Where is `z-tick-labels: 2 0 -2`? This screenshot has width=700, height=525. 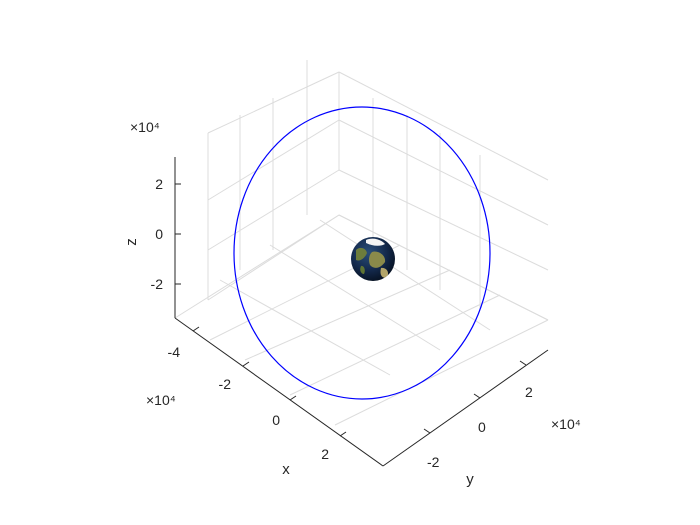
z-tick-labels: 2 0 -2 is located at coordinates (157, 234).